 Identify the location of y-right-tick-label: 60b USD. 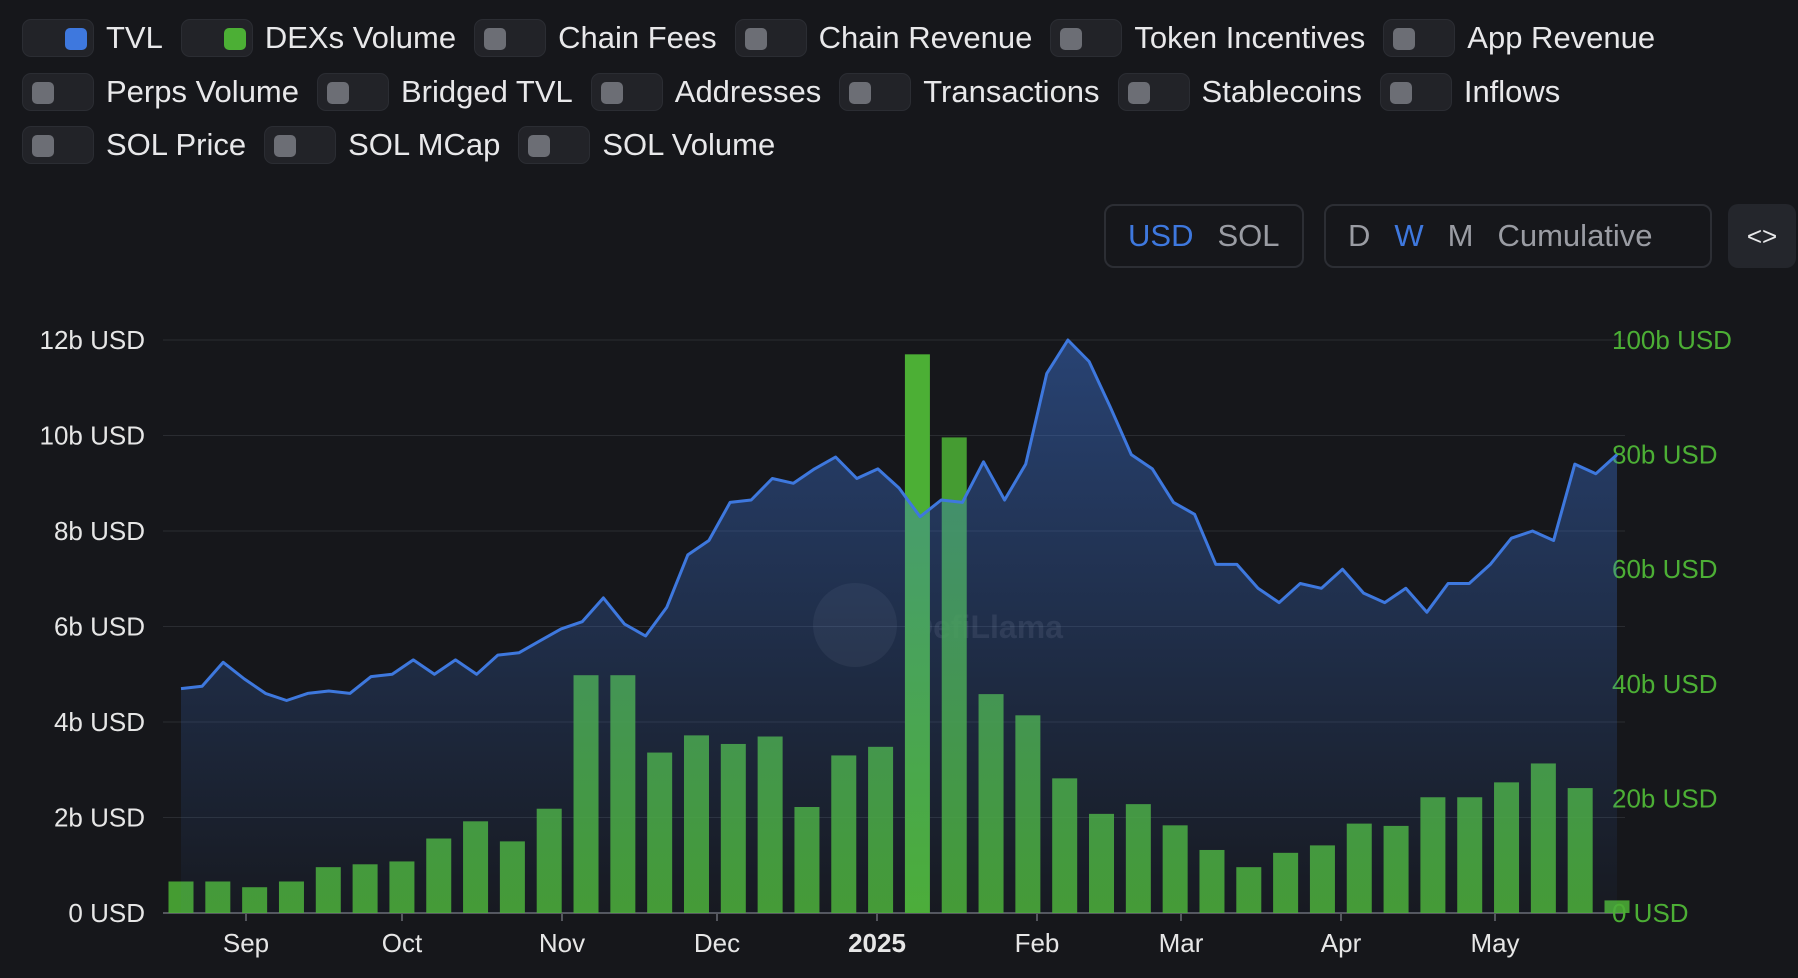
(1665, 569).